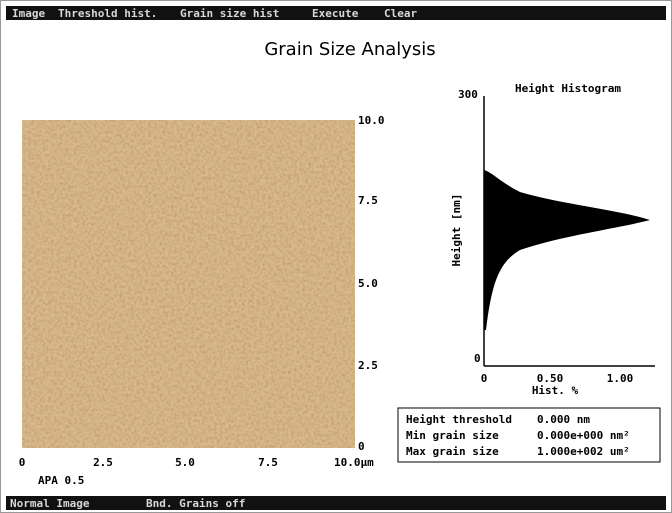 The image size is (672, 513). What do you see at coordinates (400, 13) in the screenshot?
I see `menu-item: Clear` at bounding box center [400, 13].